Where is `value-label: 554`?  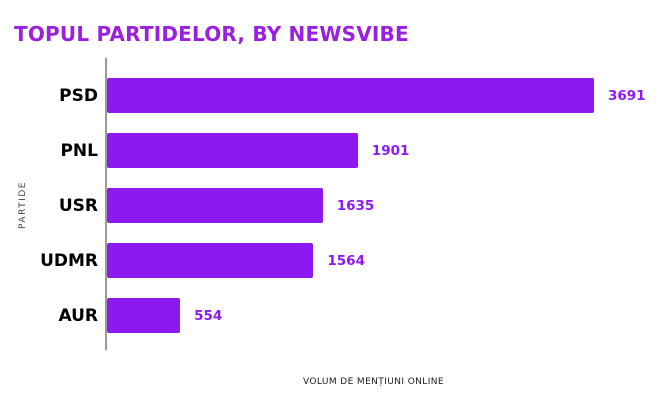 value-label: 554 is located at coordinates (208, 315).